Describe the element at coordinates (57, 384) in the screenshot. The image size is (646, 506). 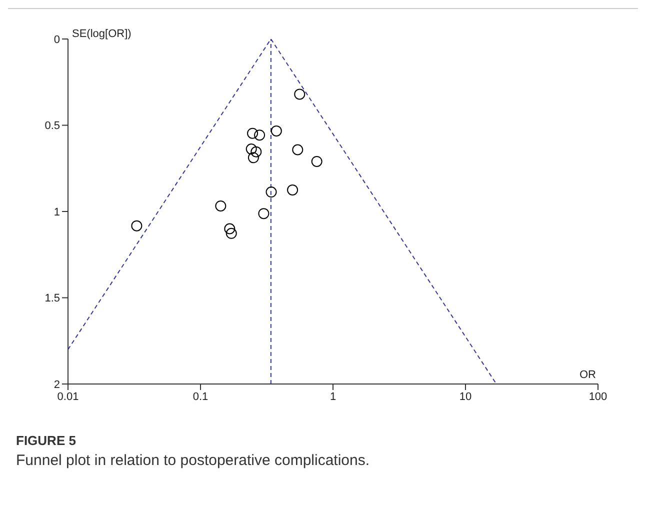
I see `y-tick-label: 2` at that location.